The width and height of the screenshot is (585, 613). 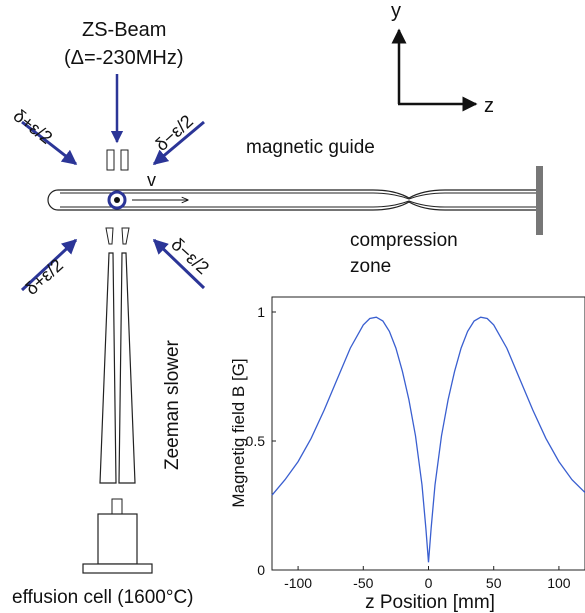 What do you see at coordinates (124, 58) in the screenshot?
I see `zs-beam-detuning: (Δ=-230MHz)` at bounding box center [124, 58].